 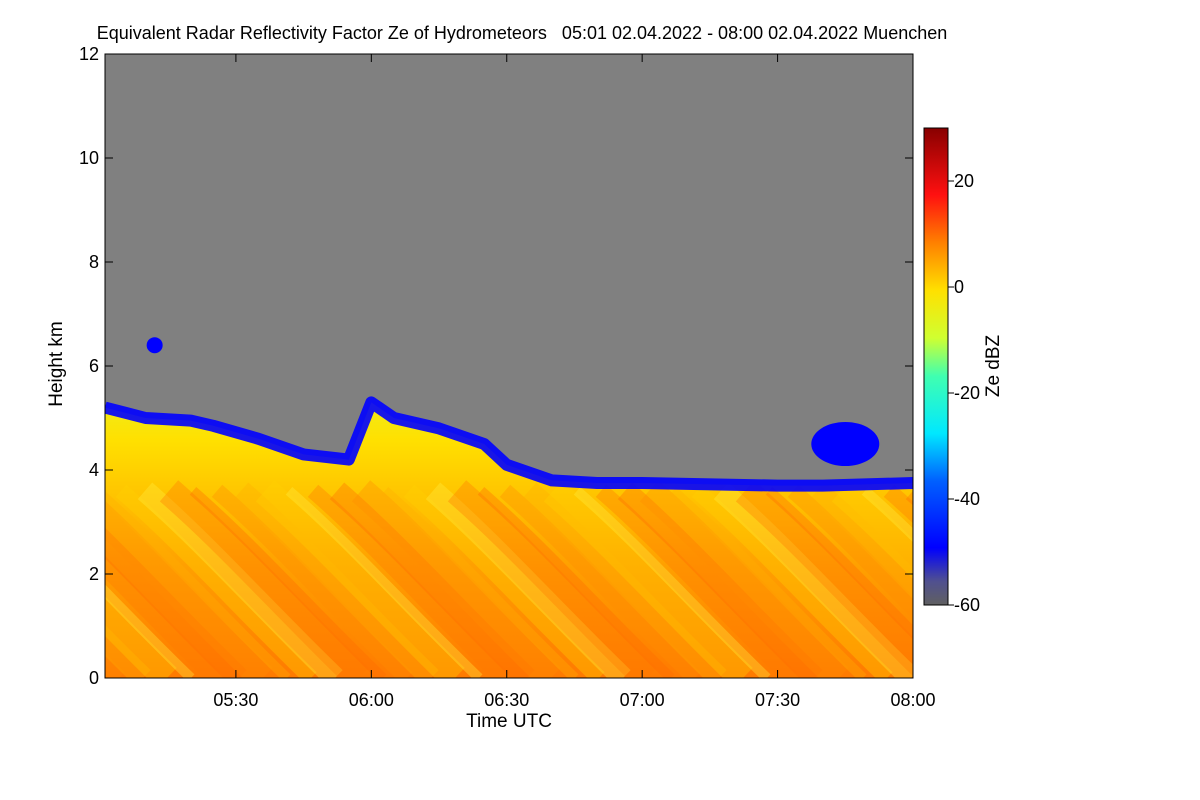 What do you see at coordinates (967, 499) in the screenshot?
I see `colorbar-tick-label: -40` at bounding box center [967, 499].